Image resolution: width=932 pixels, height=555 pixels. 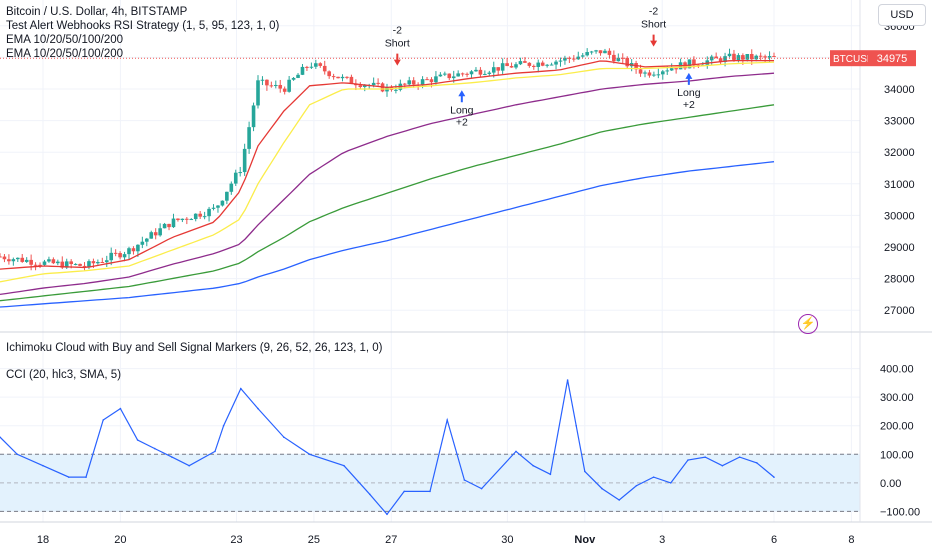 What do you see at coordinates (853, 59) in the screenshot?
I see `symbol-tag-text: BTCUSD` at bounding box center [853, 59].